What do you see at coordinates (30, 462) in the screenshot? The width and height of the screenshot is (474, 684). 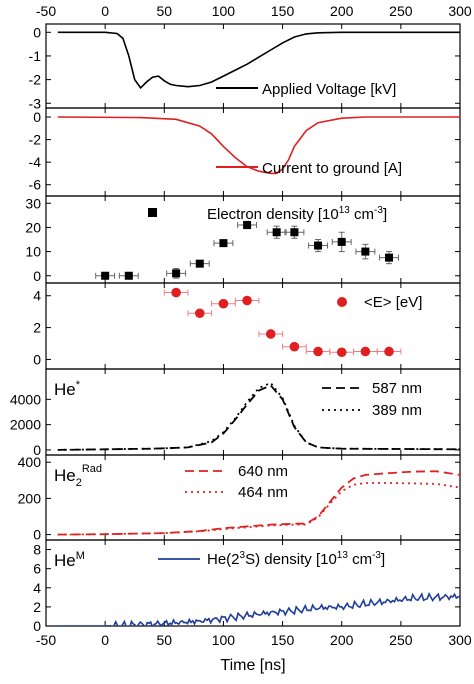 I see `y-tick-label: 400` at bounding box center [30, 462].